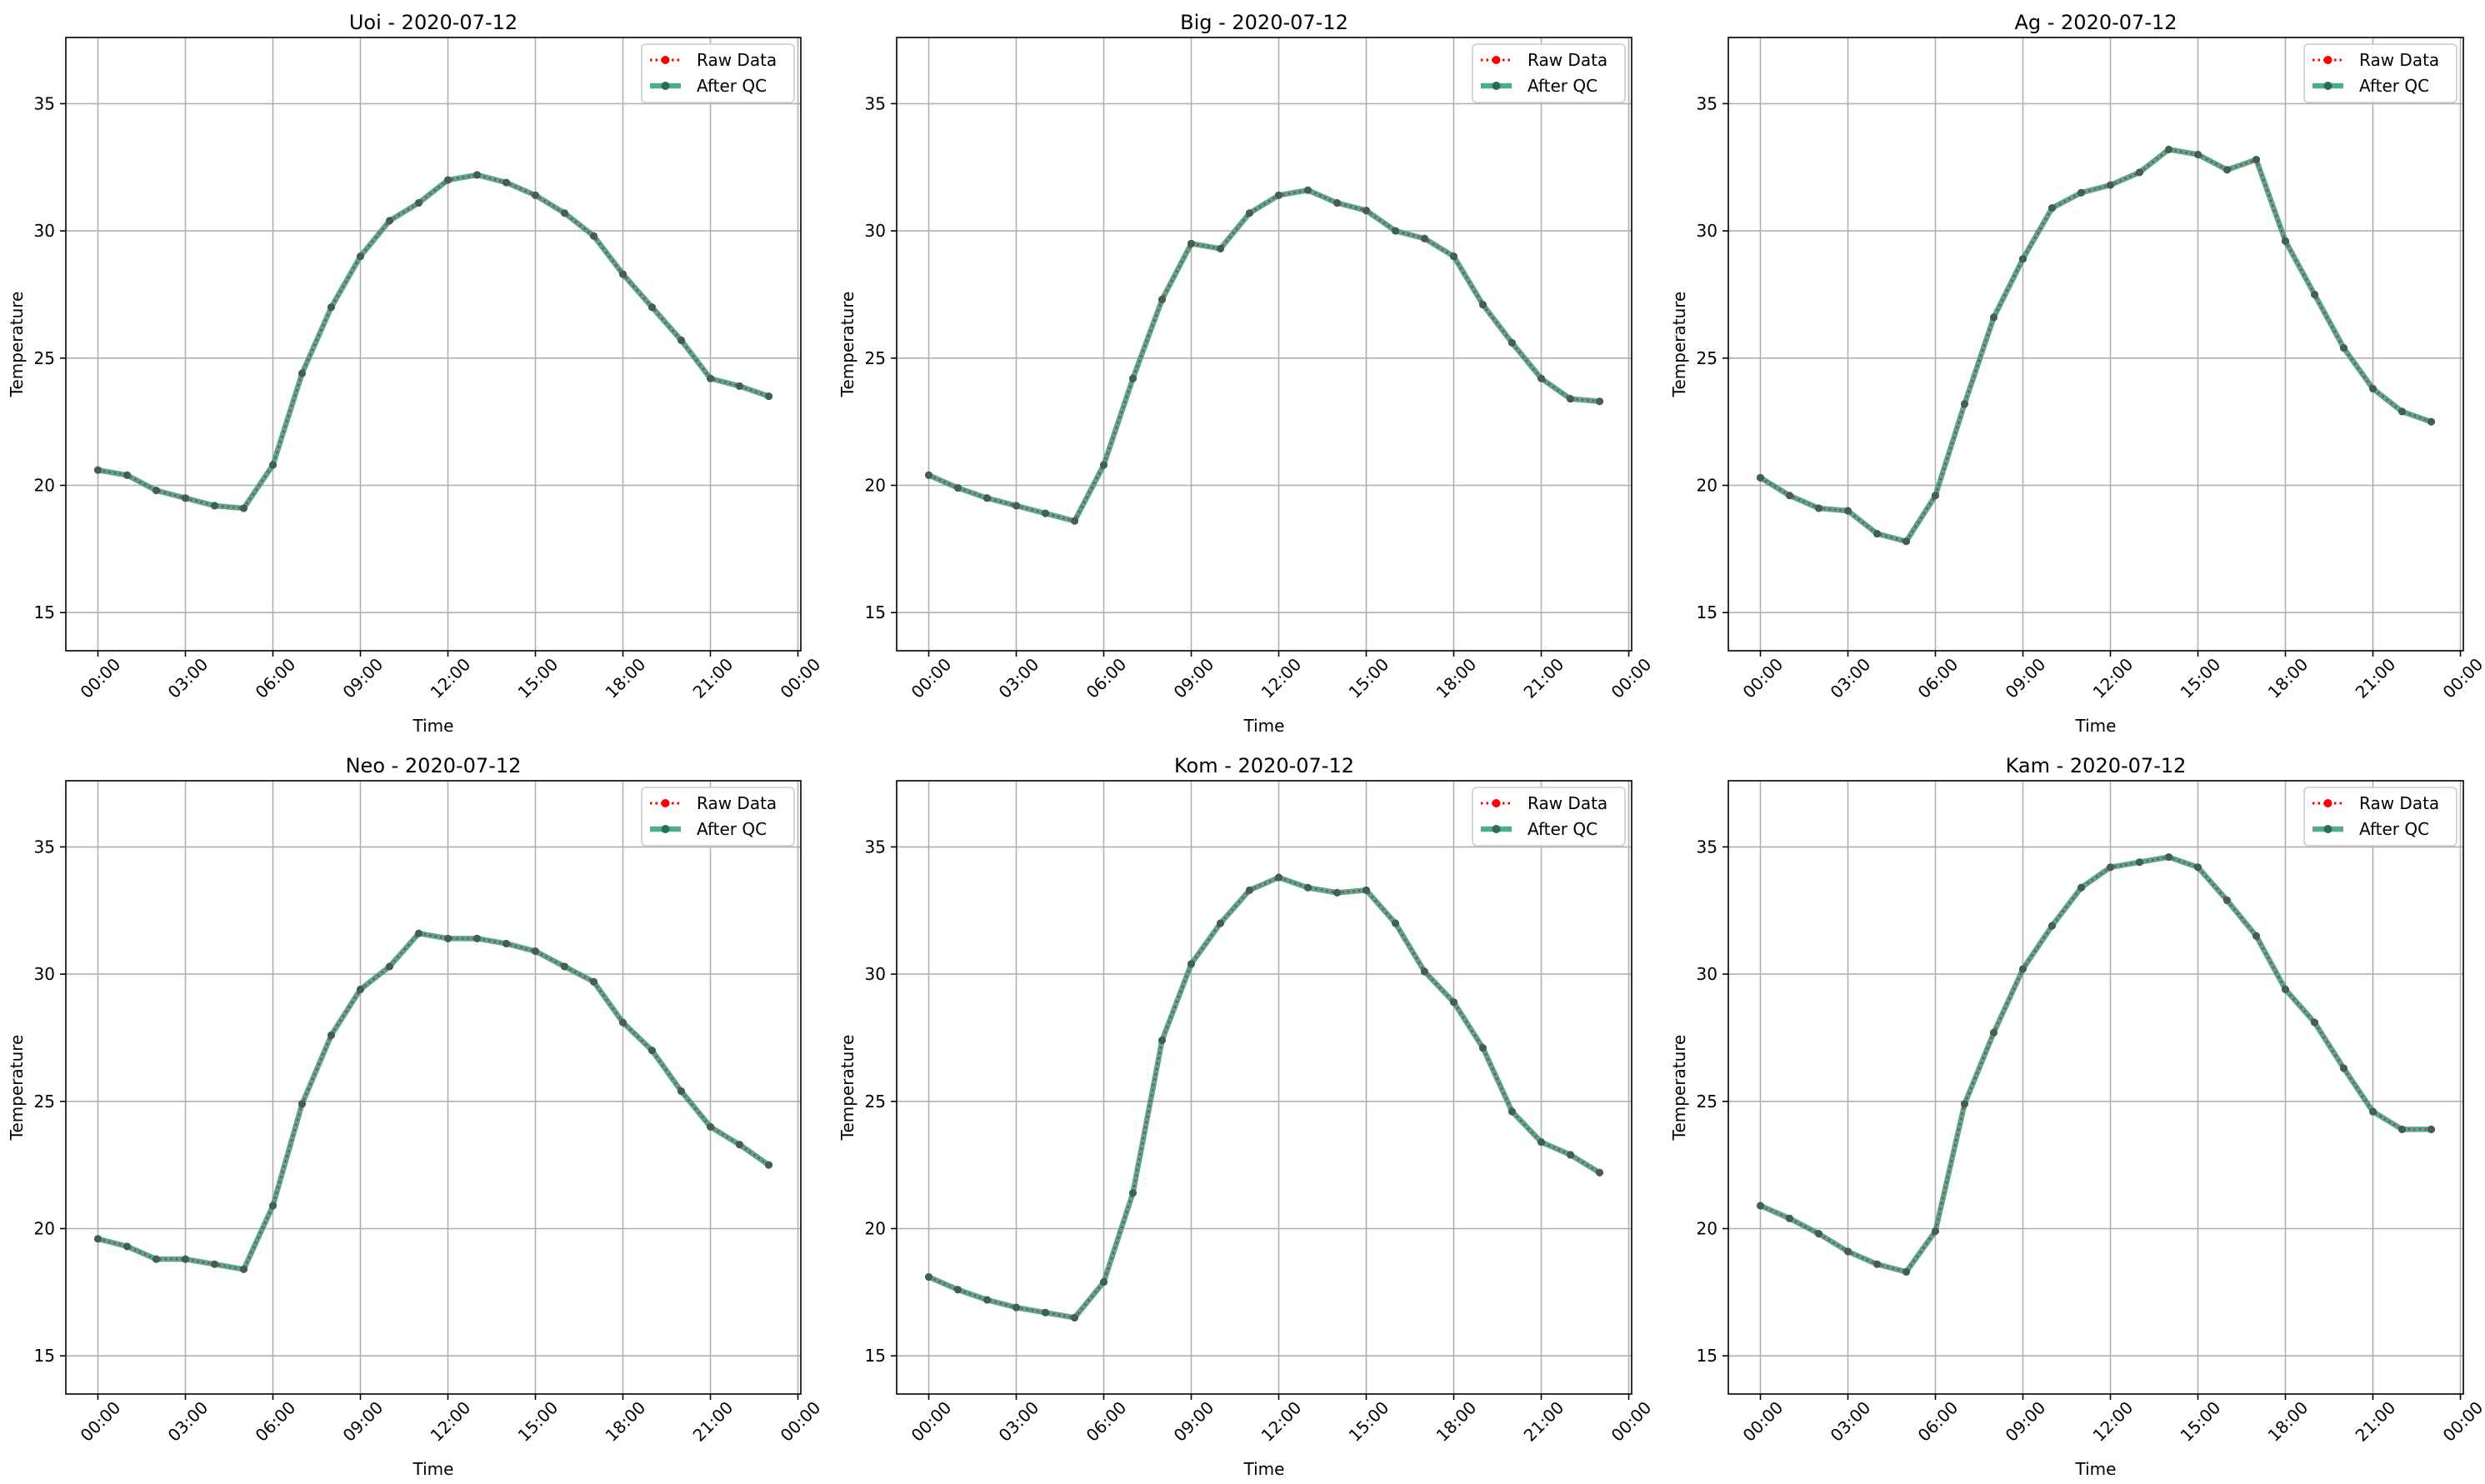  I want to click on series-line-raw-data, so click(433, 341).